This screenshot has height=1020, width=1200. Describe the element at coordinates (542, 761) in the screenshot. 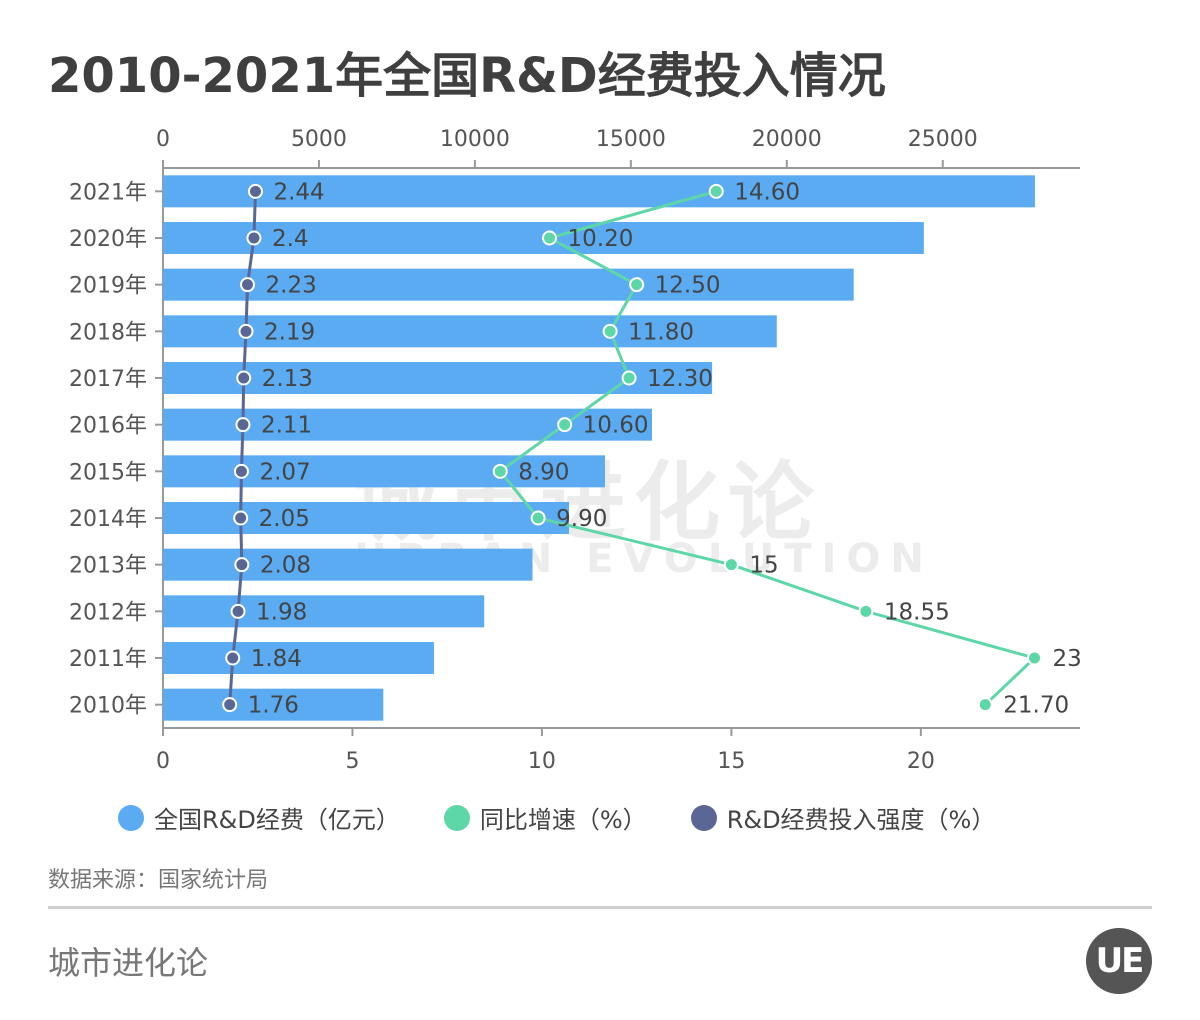

I see `bottom-axis-tick-label: 10` at that location.